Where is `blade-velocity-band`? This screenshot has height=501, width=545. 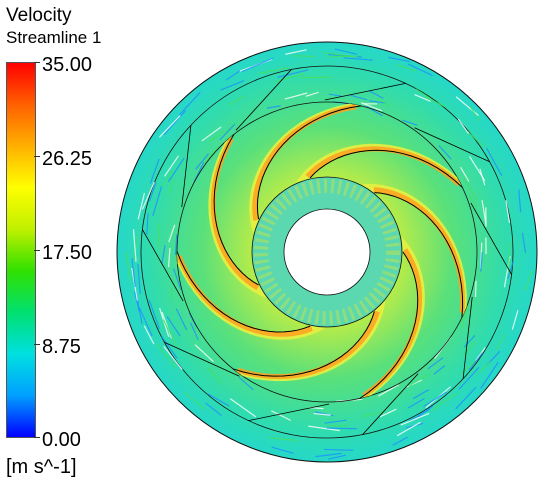
blade-velocity-band is located at coordinates (237, 216).